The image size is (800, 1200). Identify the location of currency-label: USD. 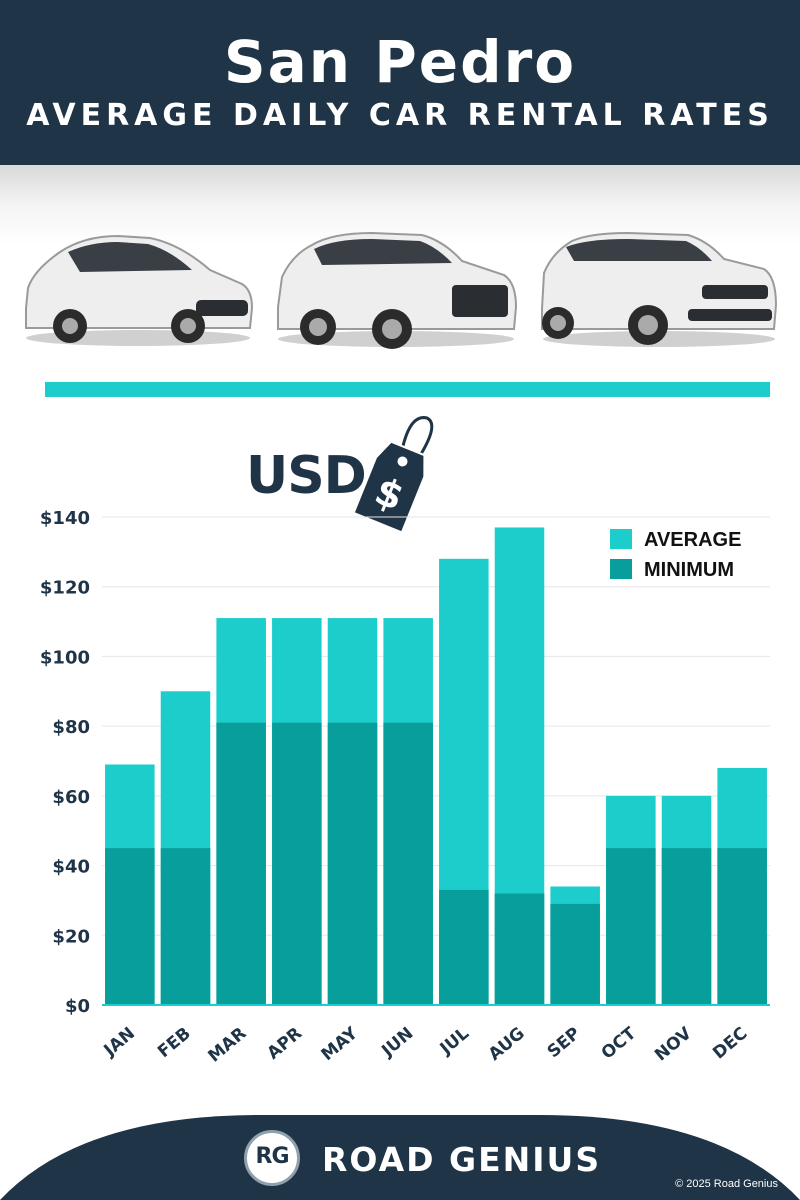
(306, 476).